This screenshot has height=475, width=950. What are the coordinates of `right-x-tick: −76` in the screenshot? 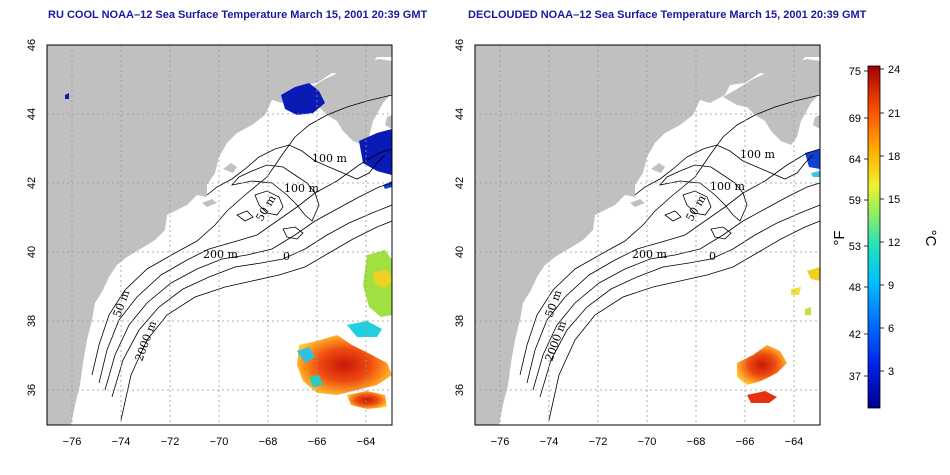 It's located at (500, 442).